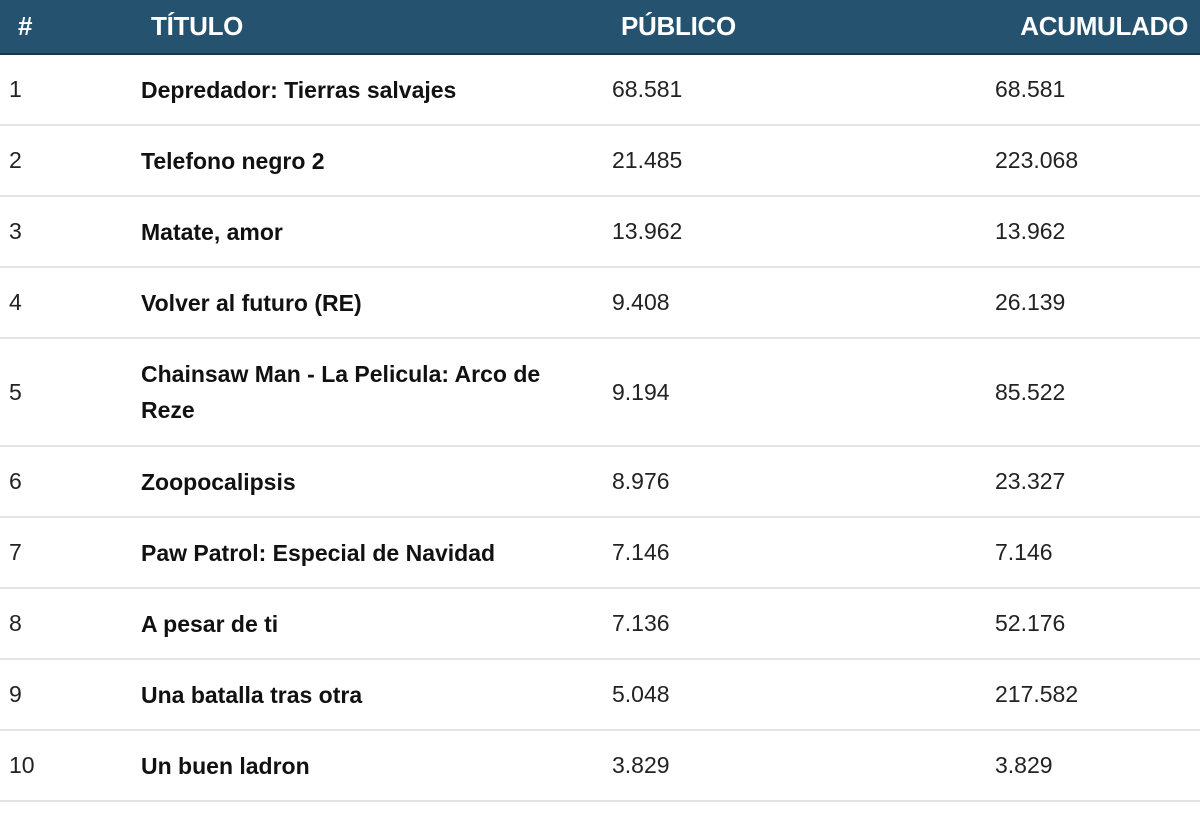  Describe the element at coordinates (1091, 161) in the screenshot. I see `cumulative-cell: 223.068` at that location.